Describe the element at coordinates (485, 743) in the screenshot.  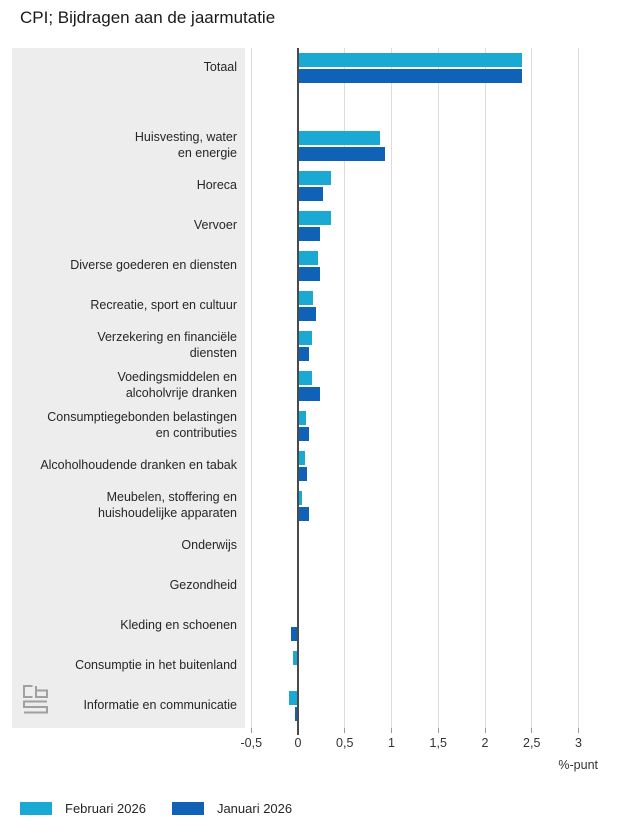
I see `x-tick-label: 2` at that location.